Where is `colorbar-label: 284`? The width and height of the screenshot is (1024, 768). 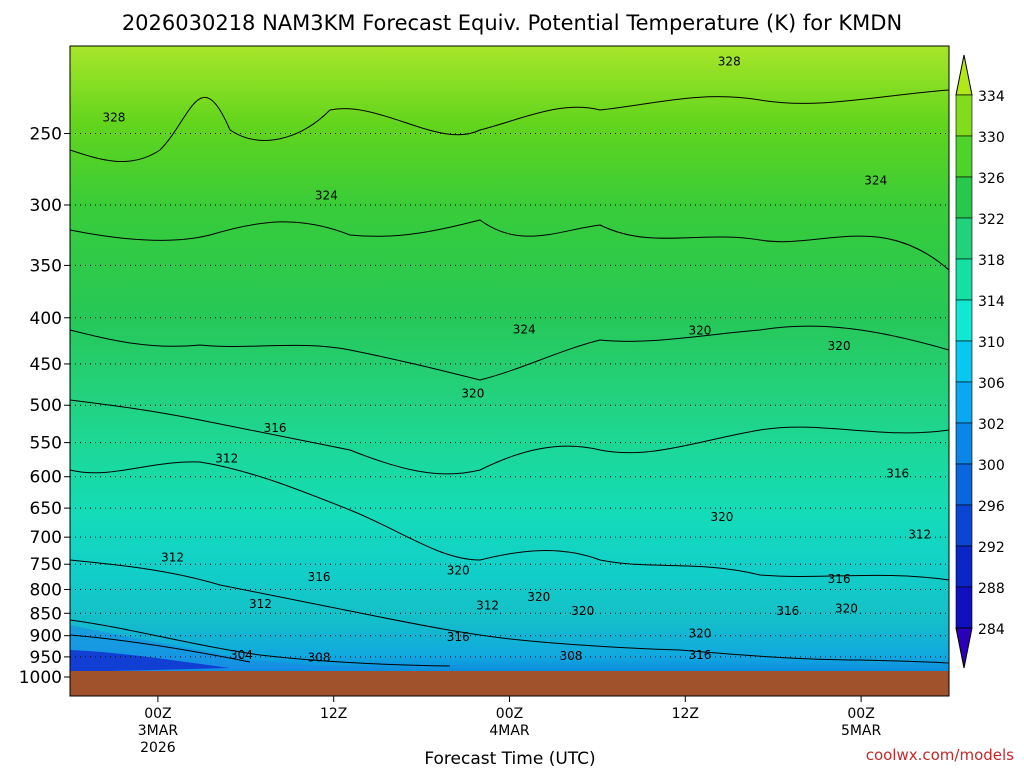 colorbar-label: 284 is located at coordinates (991, 630).